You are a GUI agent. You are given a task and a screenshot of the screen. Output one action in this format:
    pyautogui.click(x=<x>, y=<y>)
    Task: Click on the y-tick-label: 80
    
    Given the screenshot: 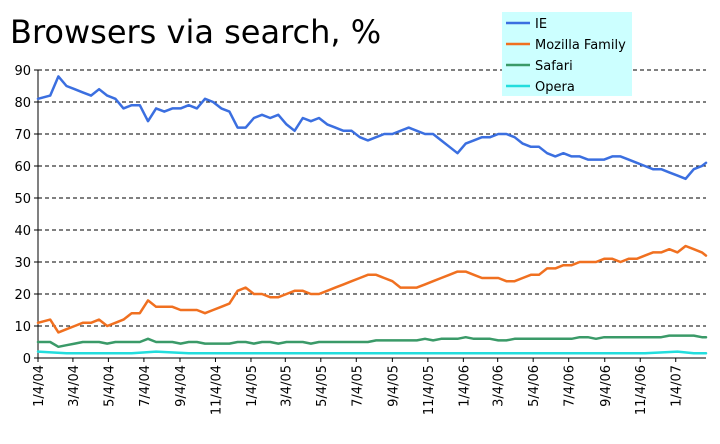 What is the action you would take?
    pyautogui.click(x=22, y=103)
    